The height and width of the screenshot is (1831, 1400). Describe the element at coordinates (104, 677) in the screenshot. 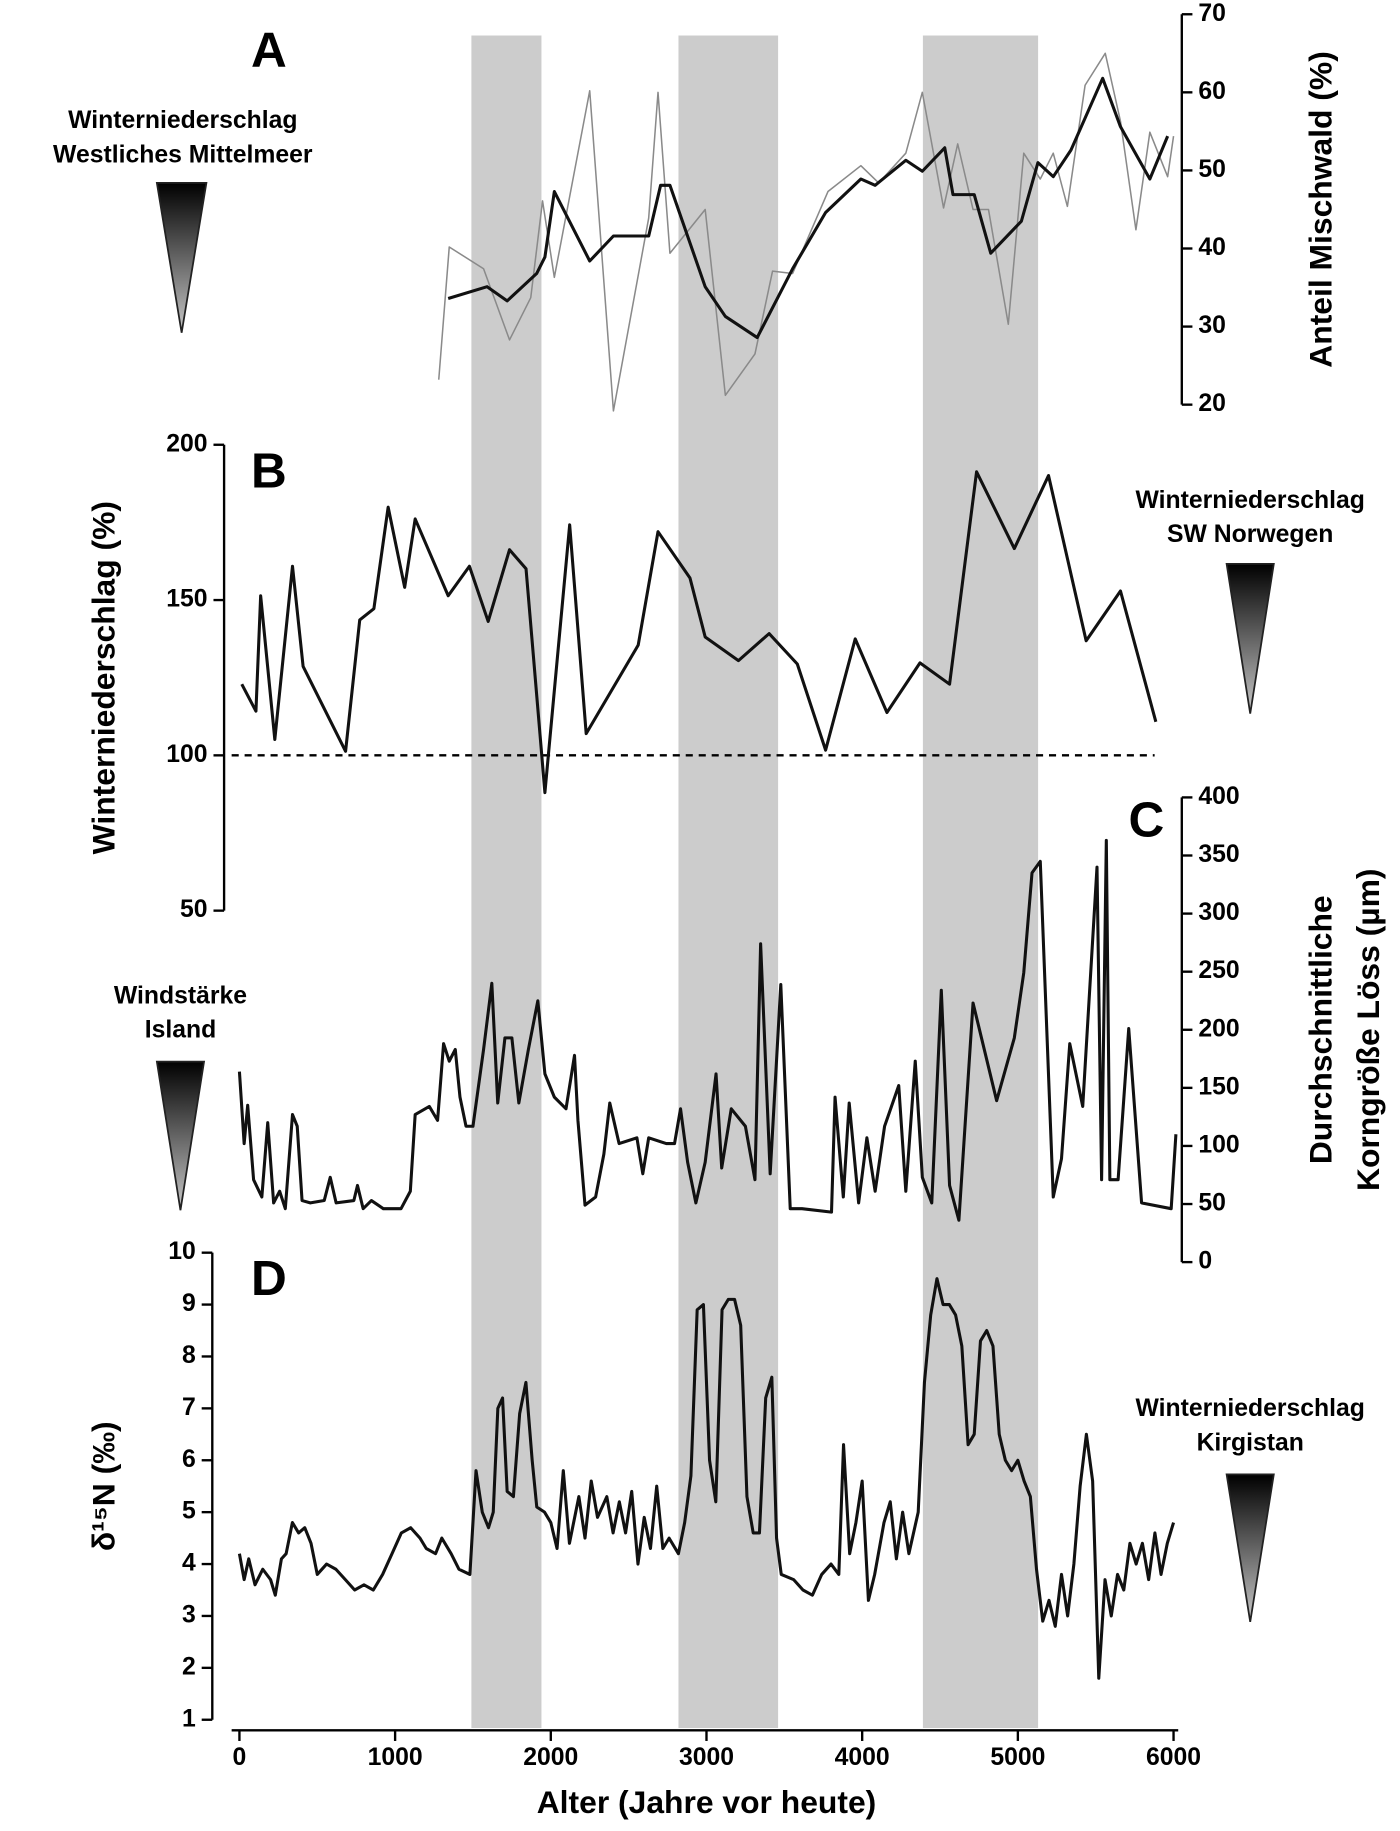

I see `y-axis-title: Winterniederschlag (%)` at that location.